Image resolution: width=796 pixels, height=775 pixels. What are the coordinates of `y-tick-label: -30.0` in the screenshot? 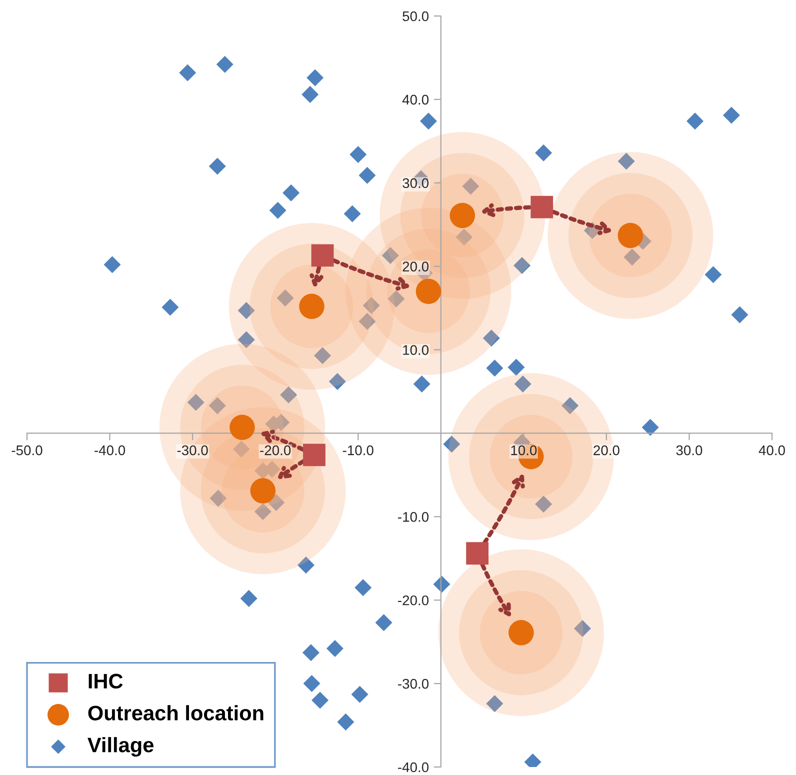 It's located at (413, 683).